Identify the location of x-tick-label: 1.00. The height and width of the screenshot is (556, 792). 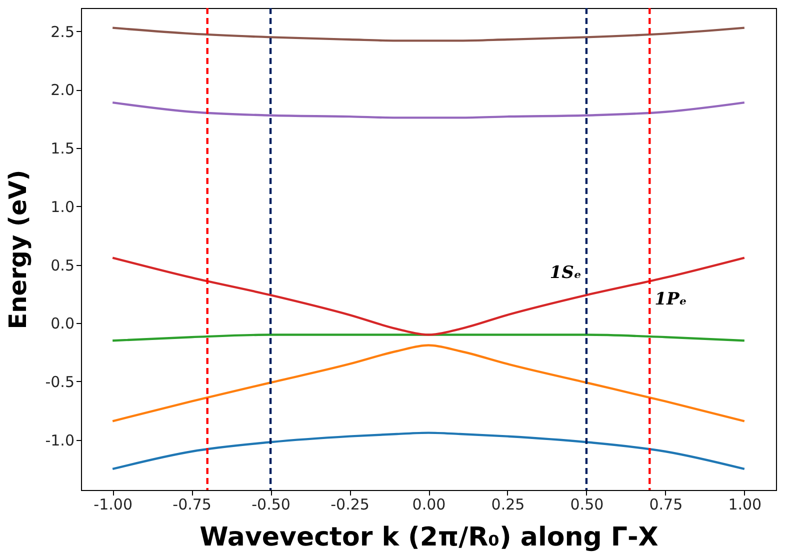
(745, 505).